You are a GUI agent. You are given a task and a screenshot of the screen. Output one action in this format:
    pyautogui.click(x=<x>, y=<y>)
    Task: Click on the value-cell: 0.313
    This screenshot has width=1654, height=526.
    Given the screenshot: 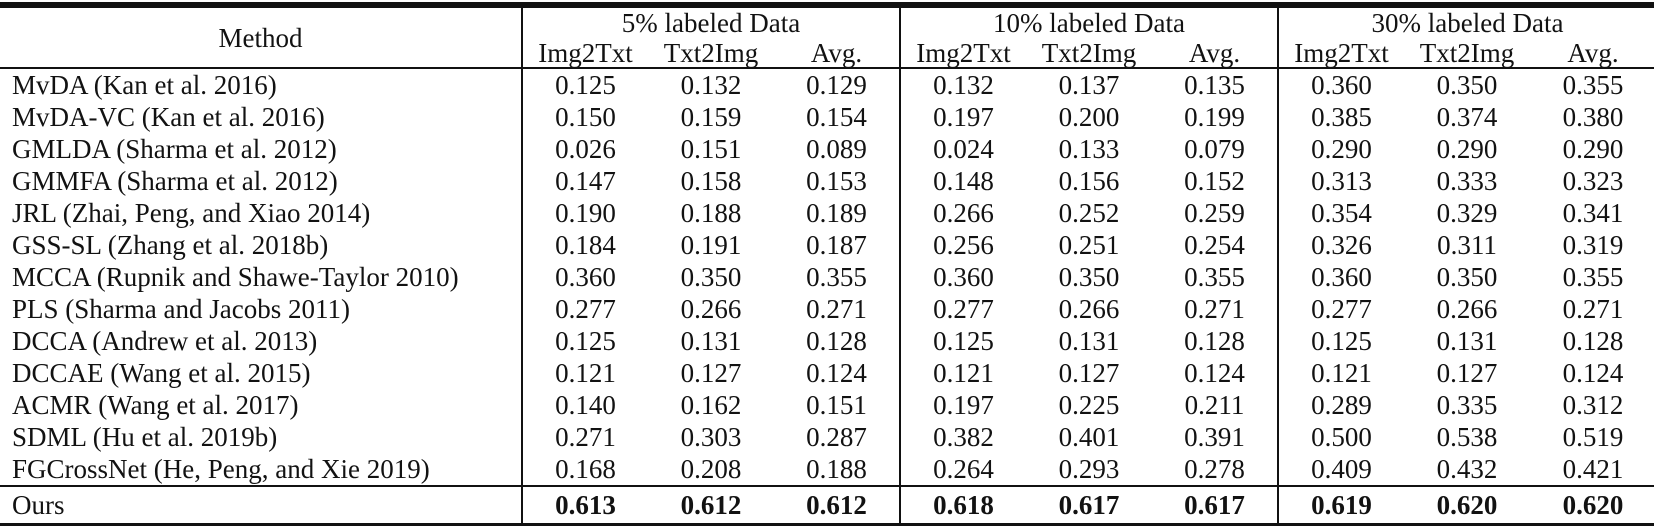 What is the action you would take?
    pyautogui.click(x=1340, y=181)
    